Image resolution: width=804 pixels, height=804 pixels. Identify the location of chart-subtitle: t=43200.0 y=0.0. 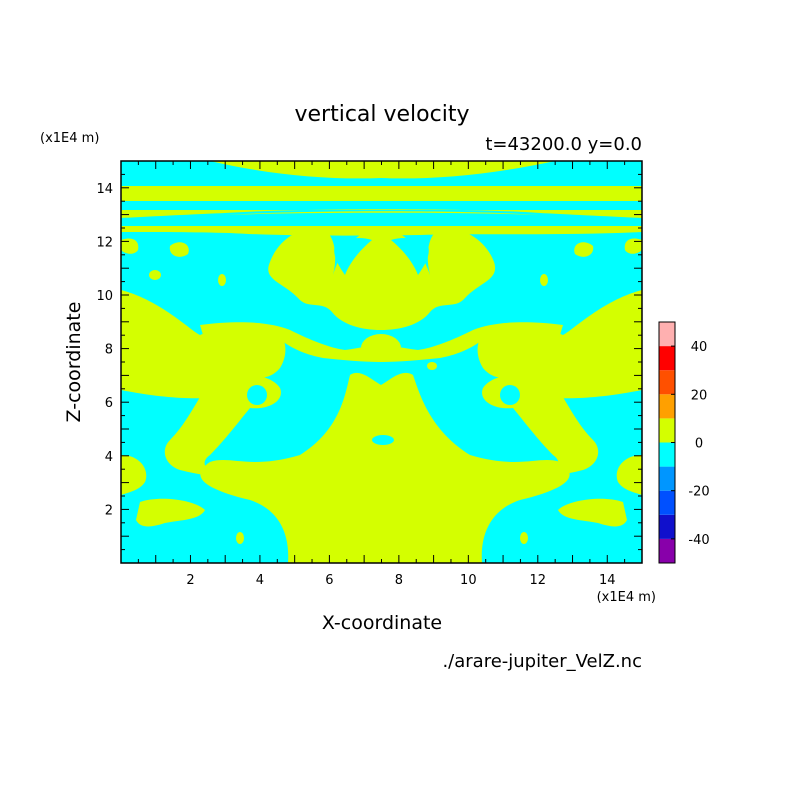
(563, 144).